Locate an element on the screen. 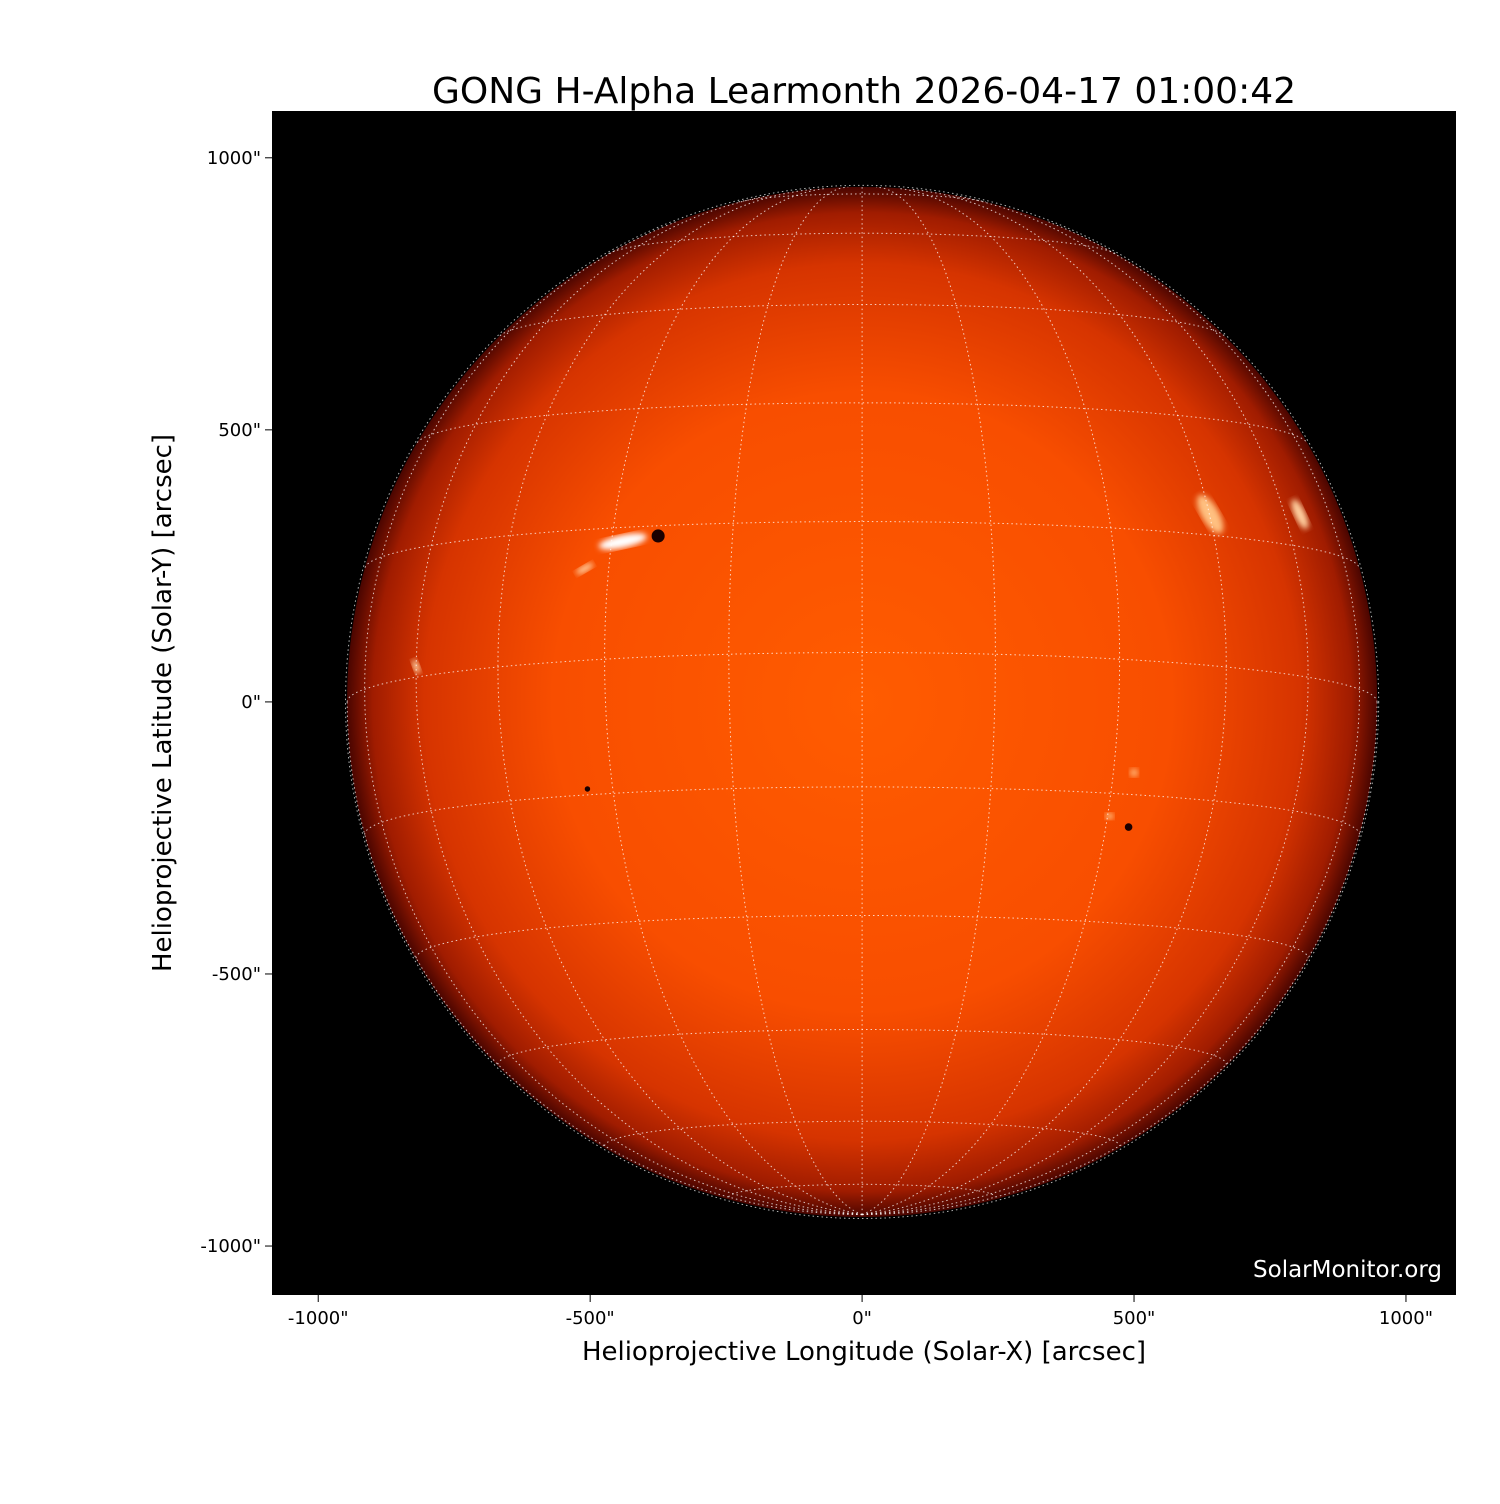  y-tick-label: 1000" is located at coordinates (234, 158).